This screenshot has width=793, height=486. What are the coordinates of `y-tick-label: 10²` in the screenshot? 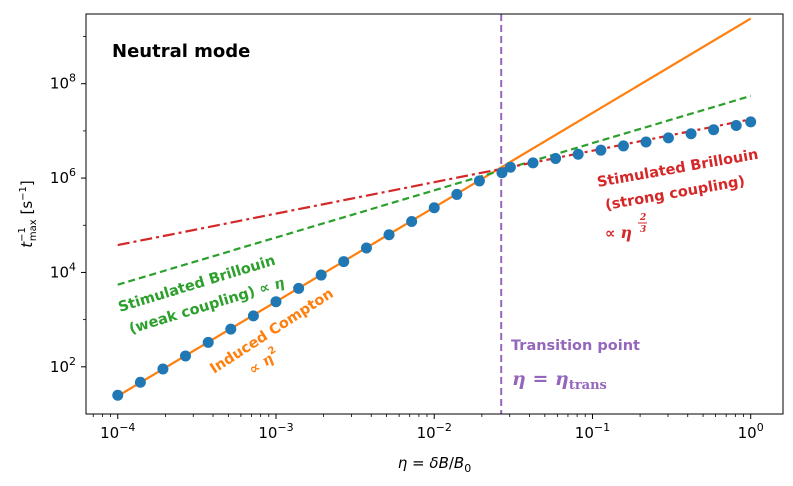 It's located at (63, 365).